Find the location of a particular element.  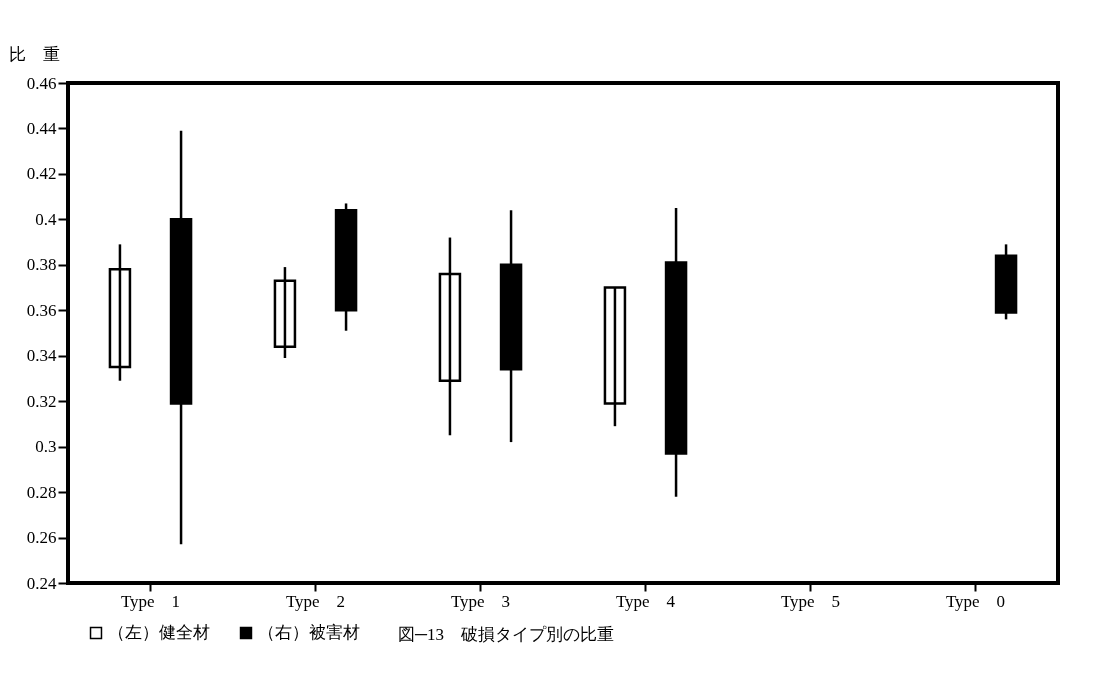

y-tick-label: 0.32 is located at coordinates (41, 401).